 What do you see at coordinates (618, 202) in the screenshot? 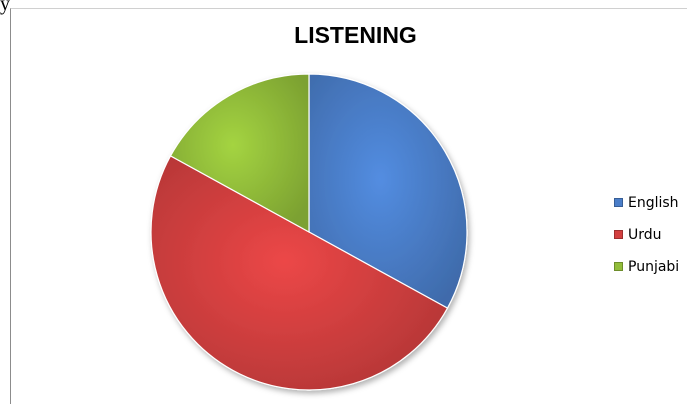
I see `legend-swatch-english` at bounding box center [618, 202].